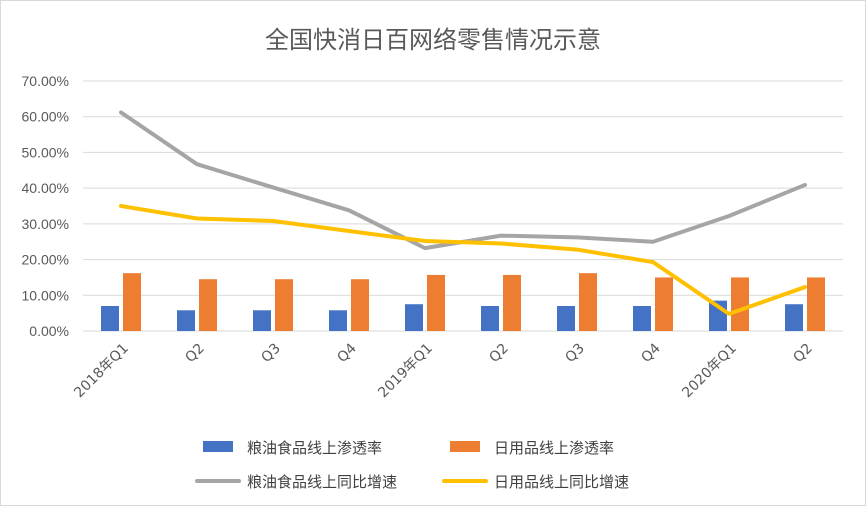 This screenshot has height=506, width=866. Describe the element at coordinates (49, 331) in the screenshot. I see `y-tick-label: 0.00%` at that location.